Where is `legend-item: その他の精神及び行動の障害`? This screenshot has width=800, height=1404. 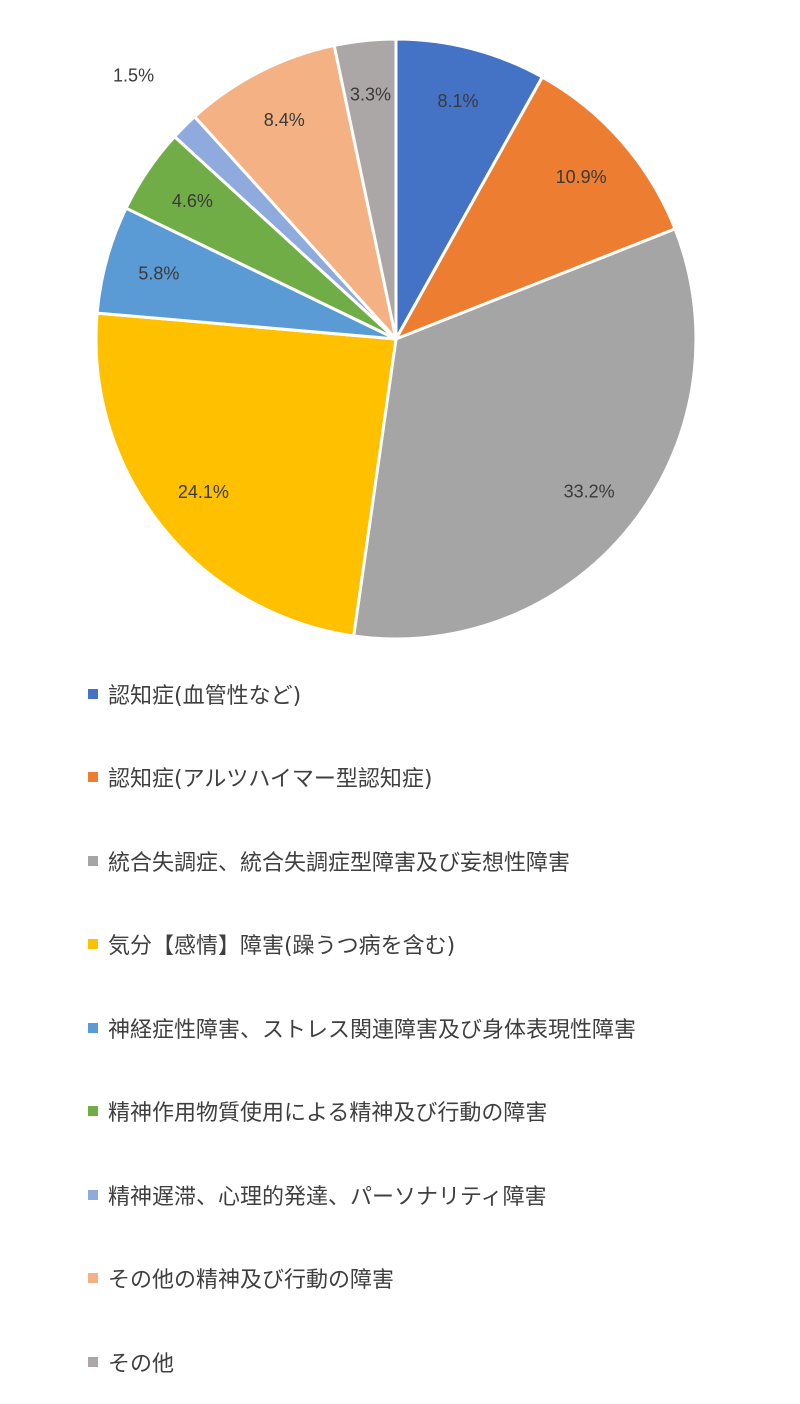 legend-item: その他の精神及び行動の障害 is located at coordinates (438, 1279).